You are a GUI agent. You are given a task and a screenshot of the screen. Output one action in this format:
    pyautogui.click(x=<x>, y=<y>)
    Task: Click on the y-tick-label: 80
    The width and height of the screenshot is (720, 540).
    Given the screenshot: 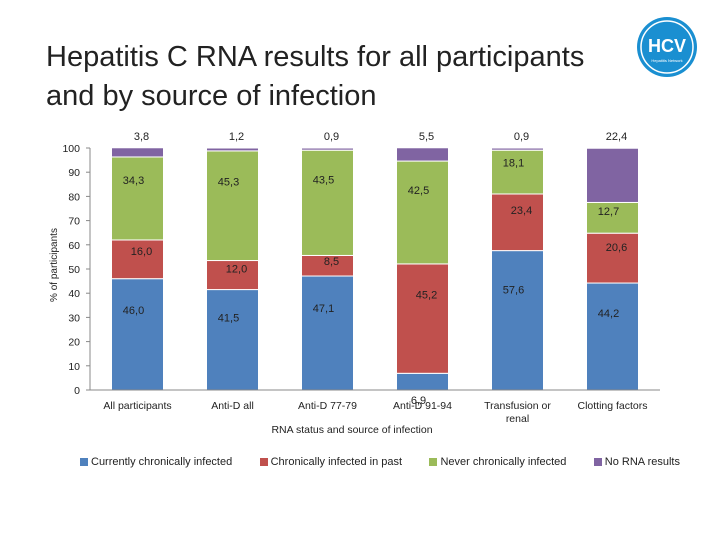 What is the action you would take?
    pyautogui.click(x=74, y=197)
    